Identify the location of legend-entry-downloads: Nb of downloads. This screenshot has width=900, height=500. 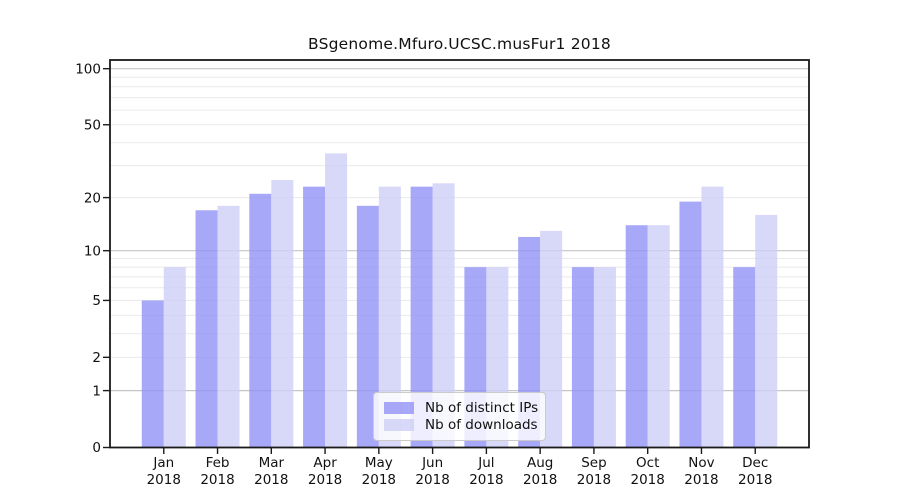
(461, 425).